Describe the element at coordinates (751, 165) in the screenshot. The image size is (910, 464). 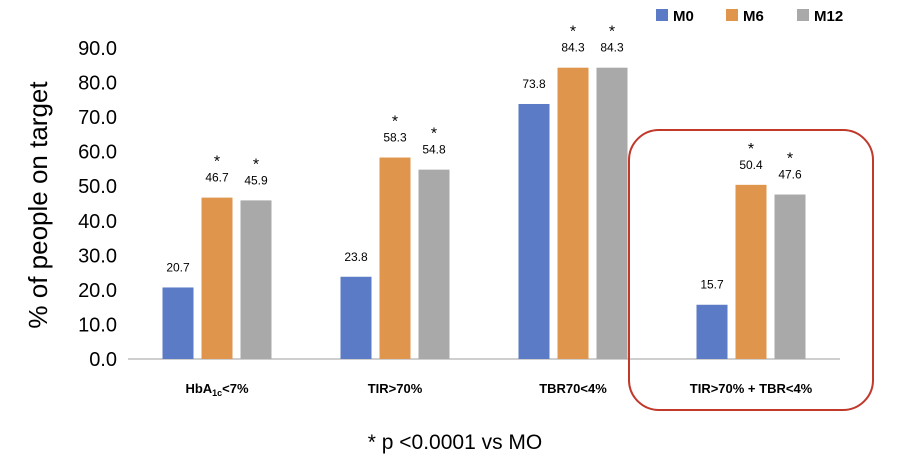
I see `value-label: 50.4` at that location.